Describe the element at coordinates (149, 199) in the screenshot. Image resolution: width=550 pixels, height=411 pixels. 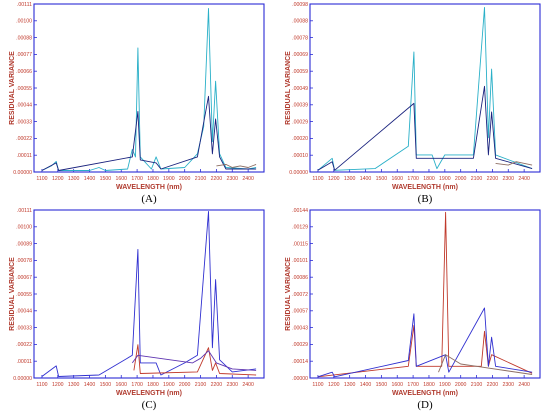
I see `panel-caption: (A)` at that location.